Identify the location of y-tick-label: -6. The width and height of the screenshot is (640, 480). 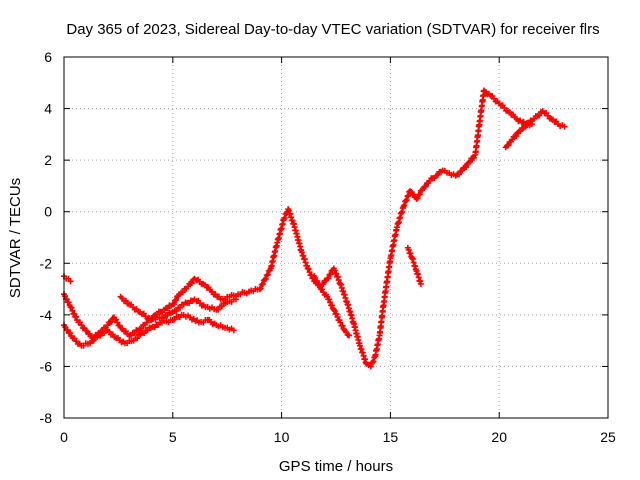
(46, 366).